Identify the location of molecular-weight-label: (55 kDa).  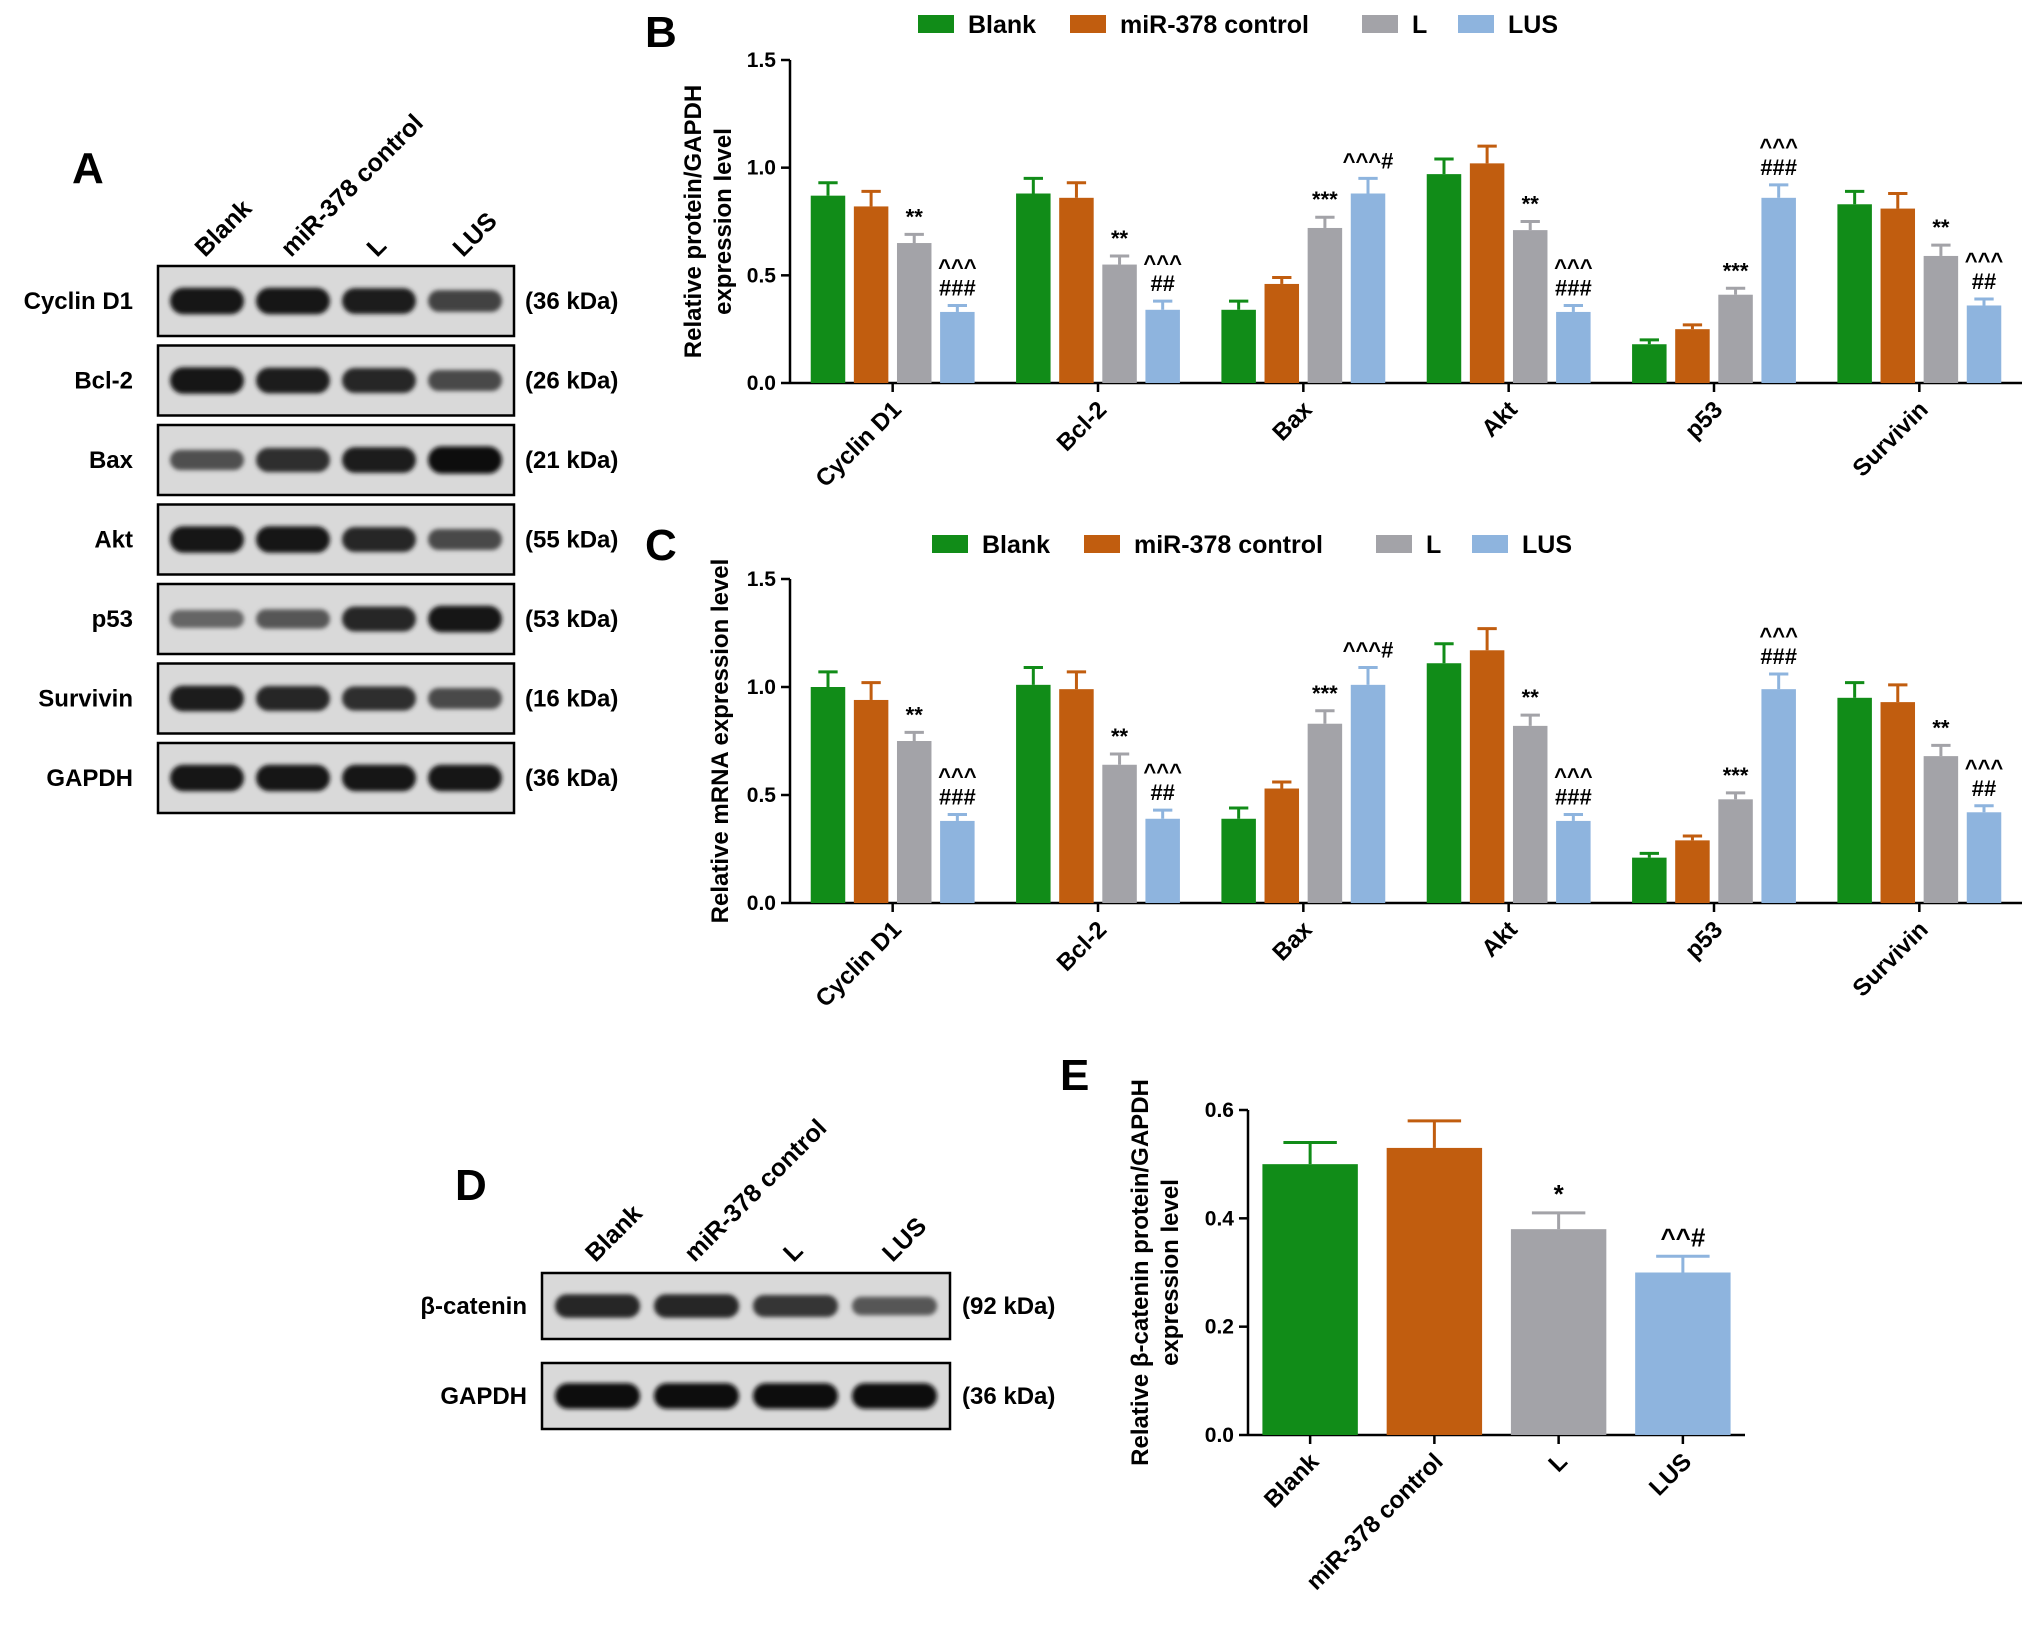
(571, 540).